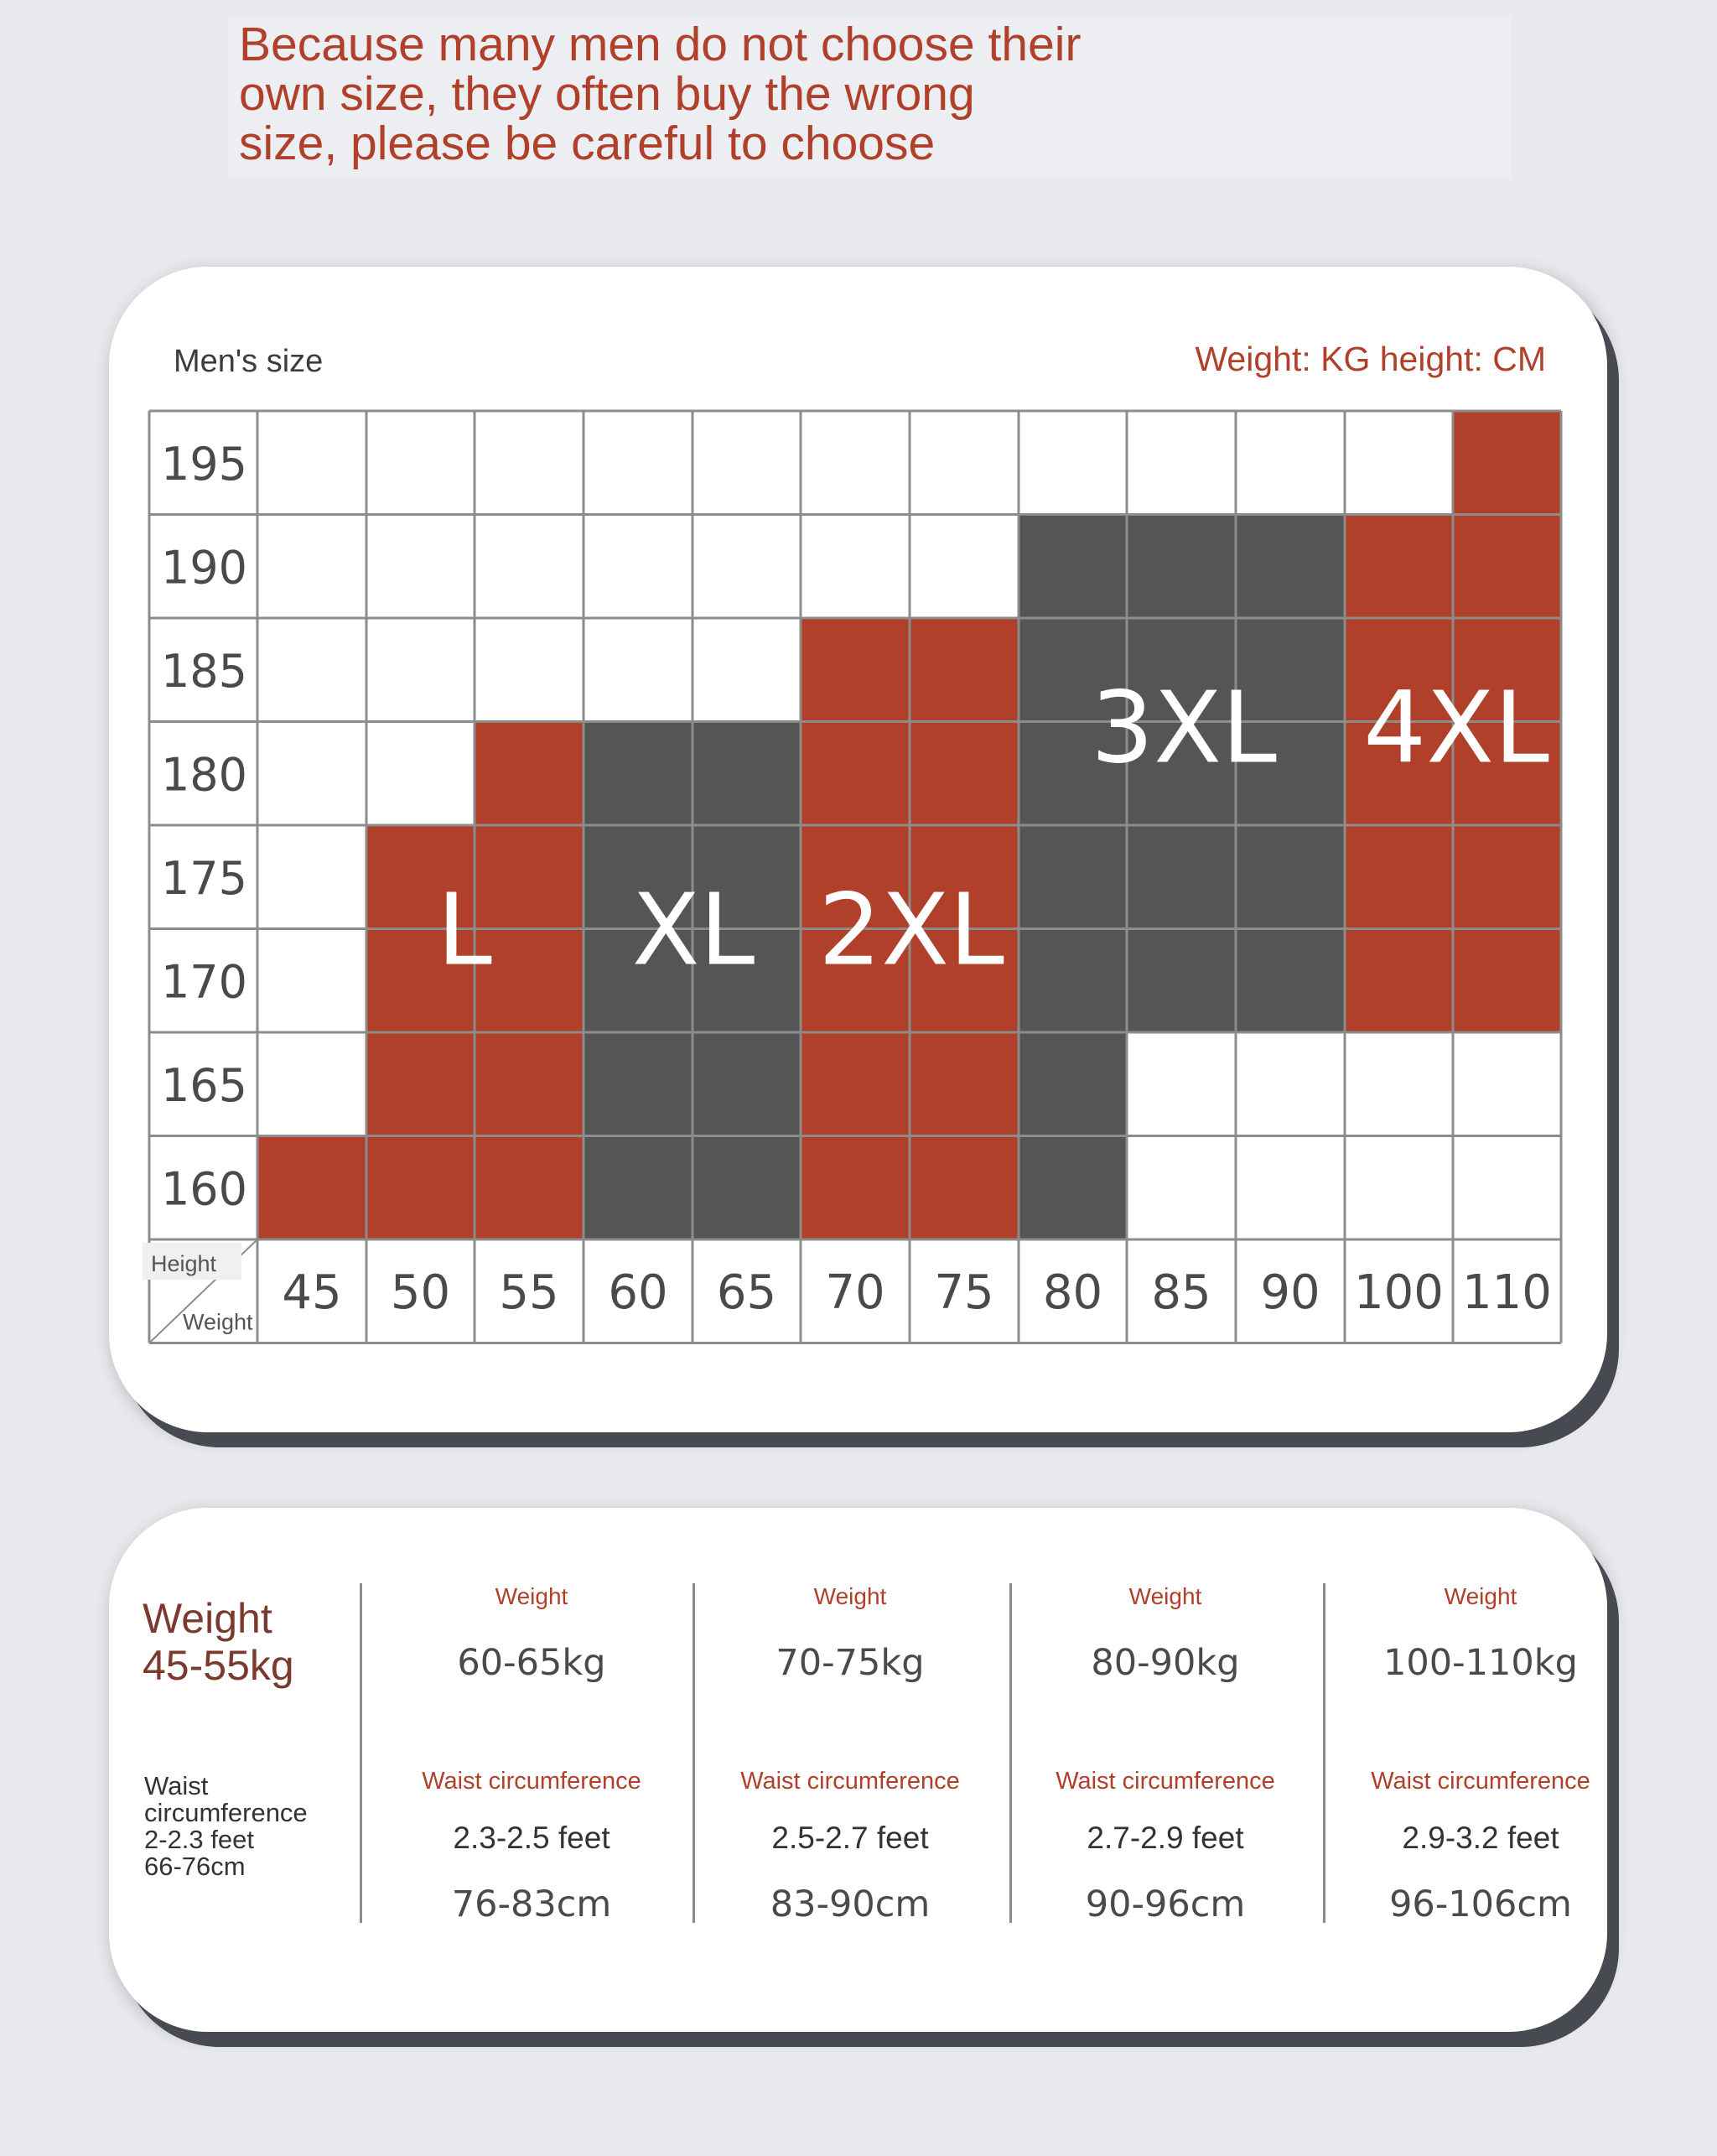 The width and height of the screenshot is (1717, 2156). I want to click on waist-feet: 2.7-2.9 feet, so click(1165, 1838).